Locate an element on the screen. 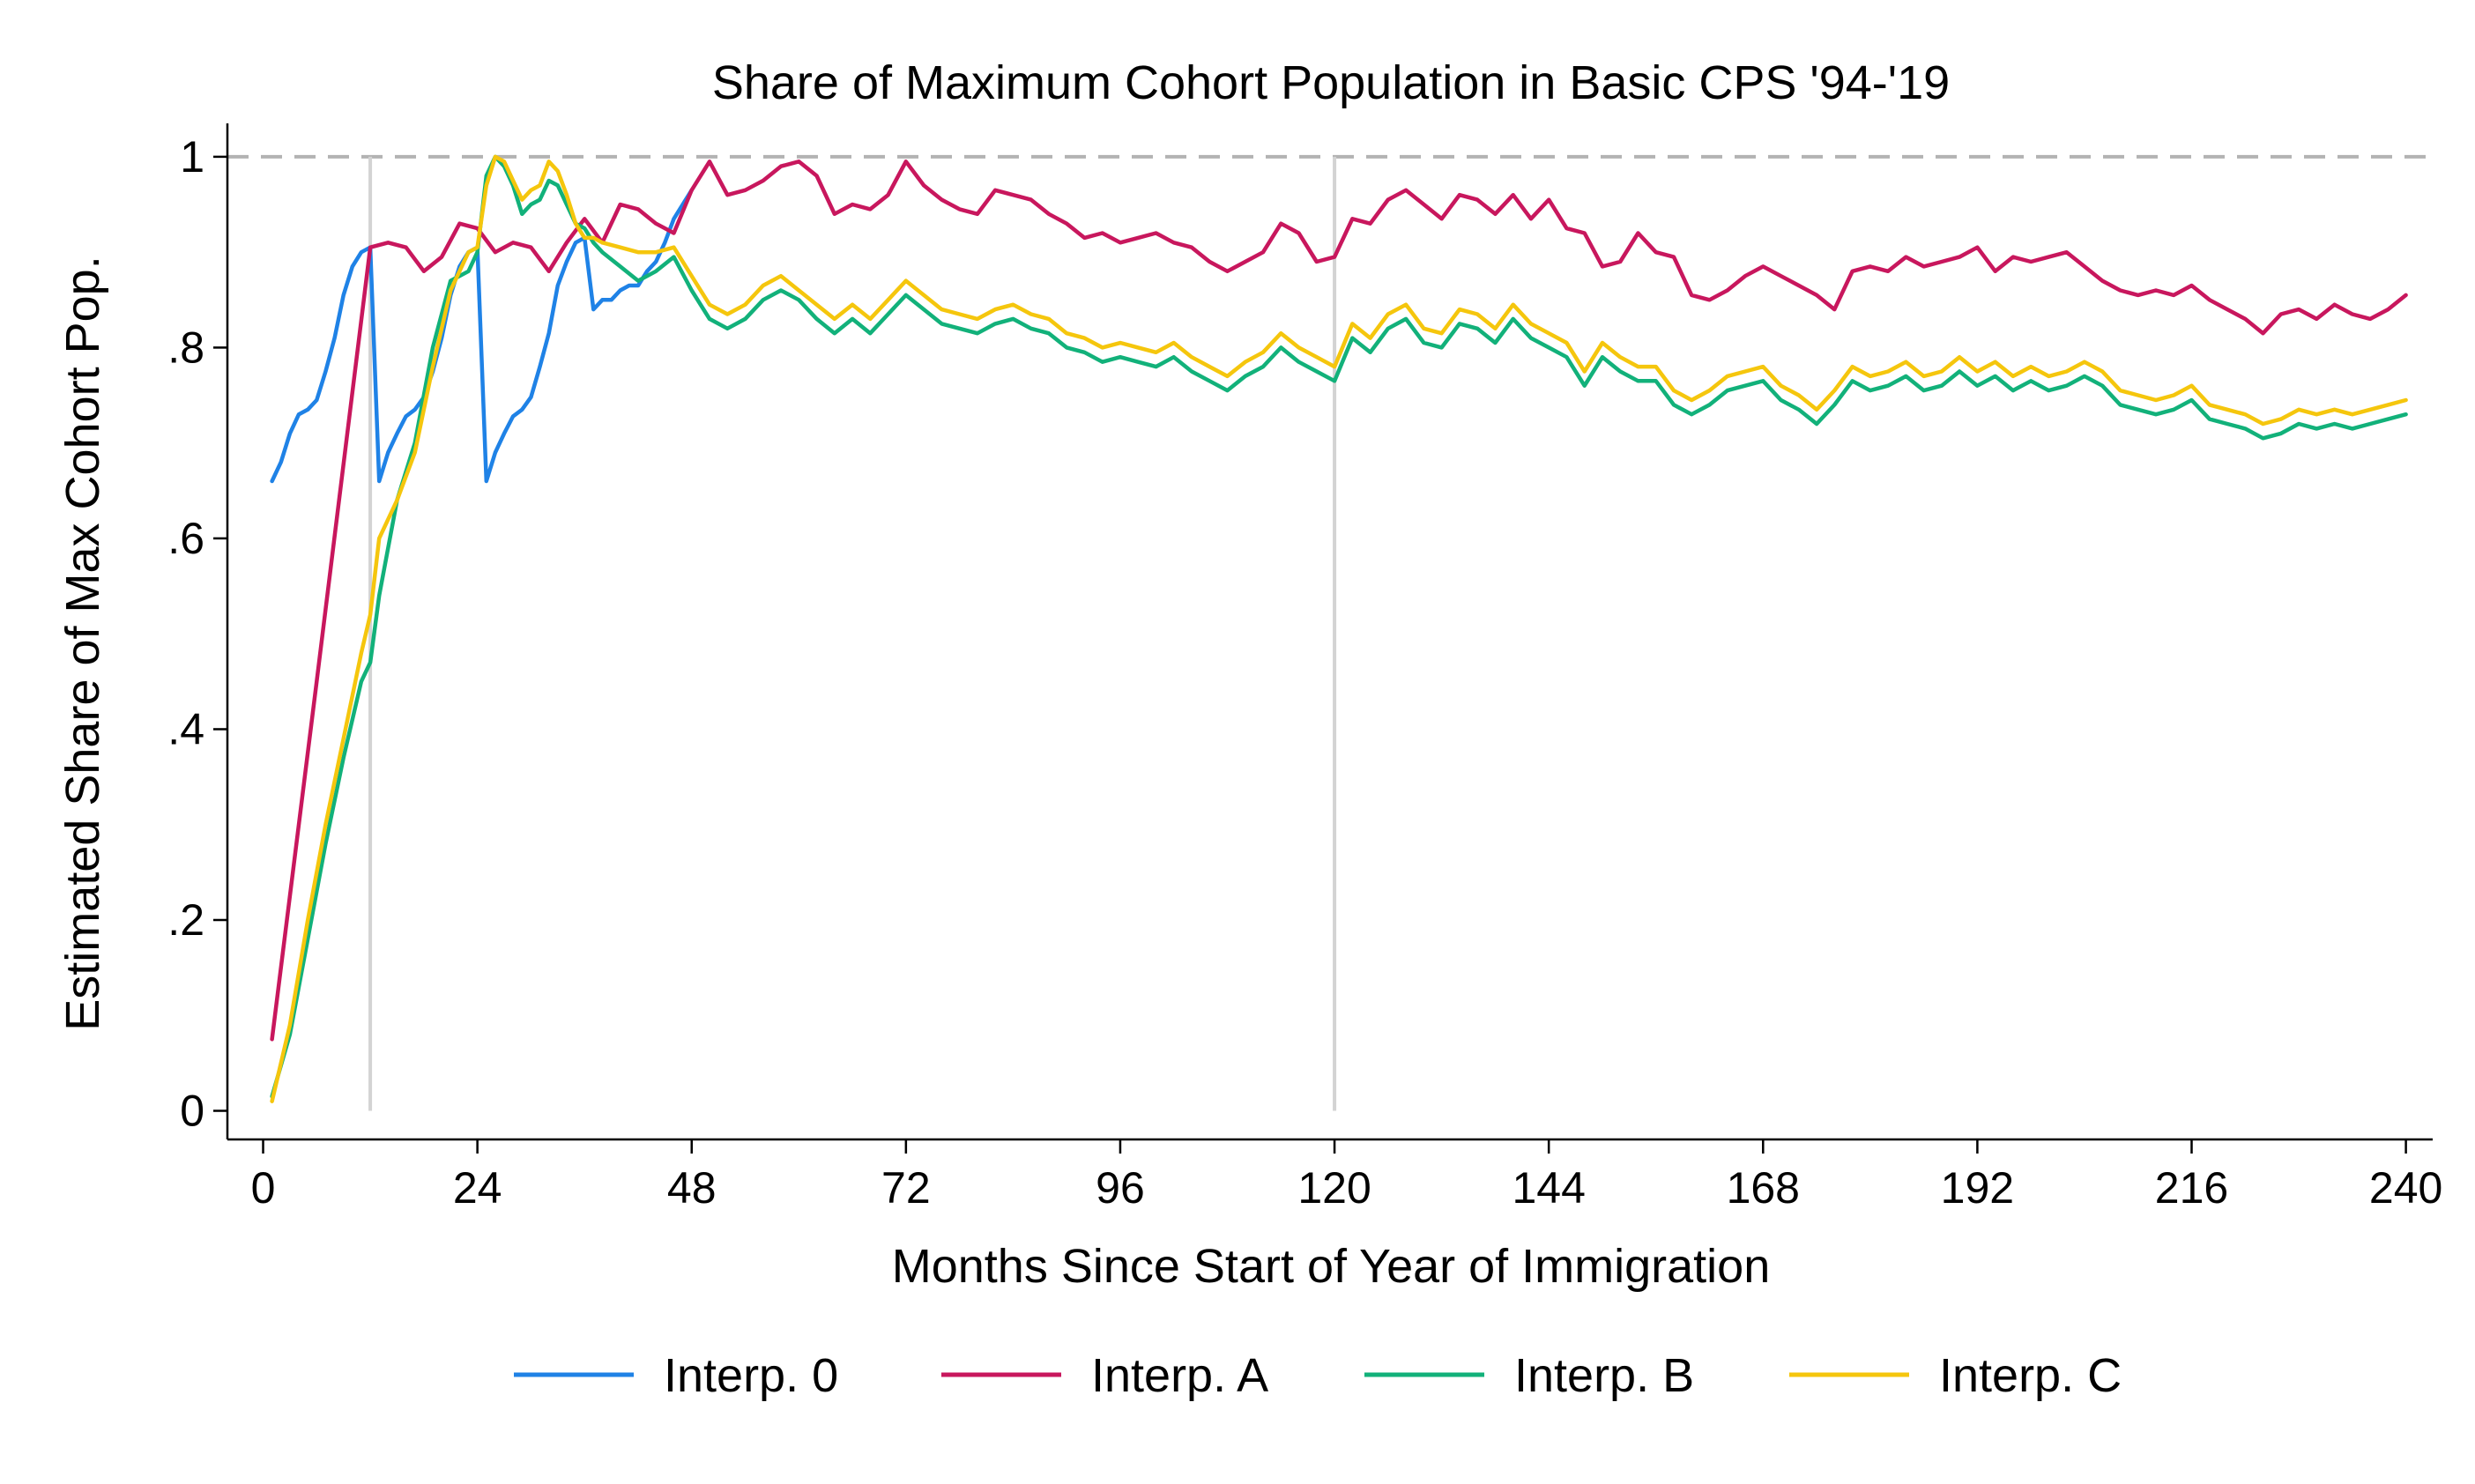 This screenshot has height=1484, width=2475. legend-label-interp-c: Interp. C is located at coordinates (2030, 1375).